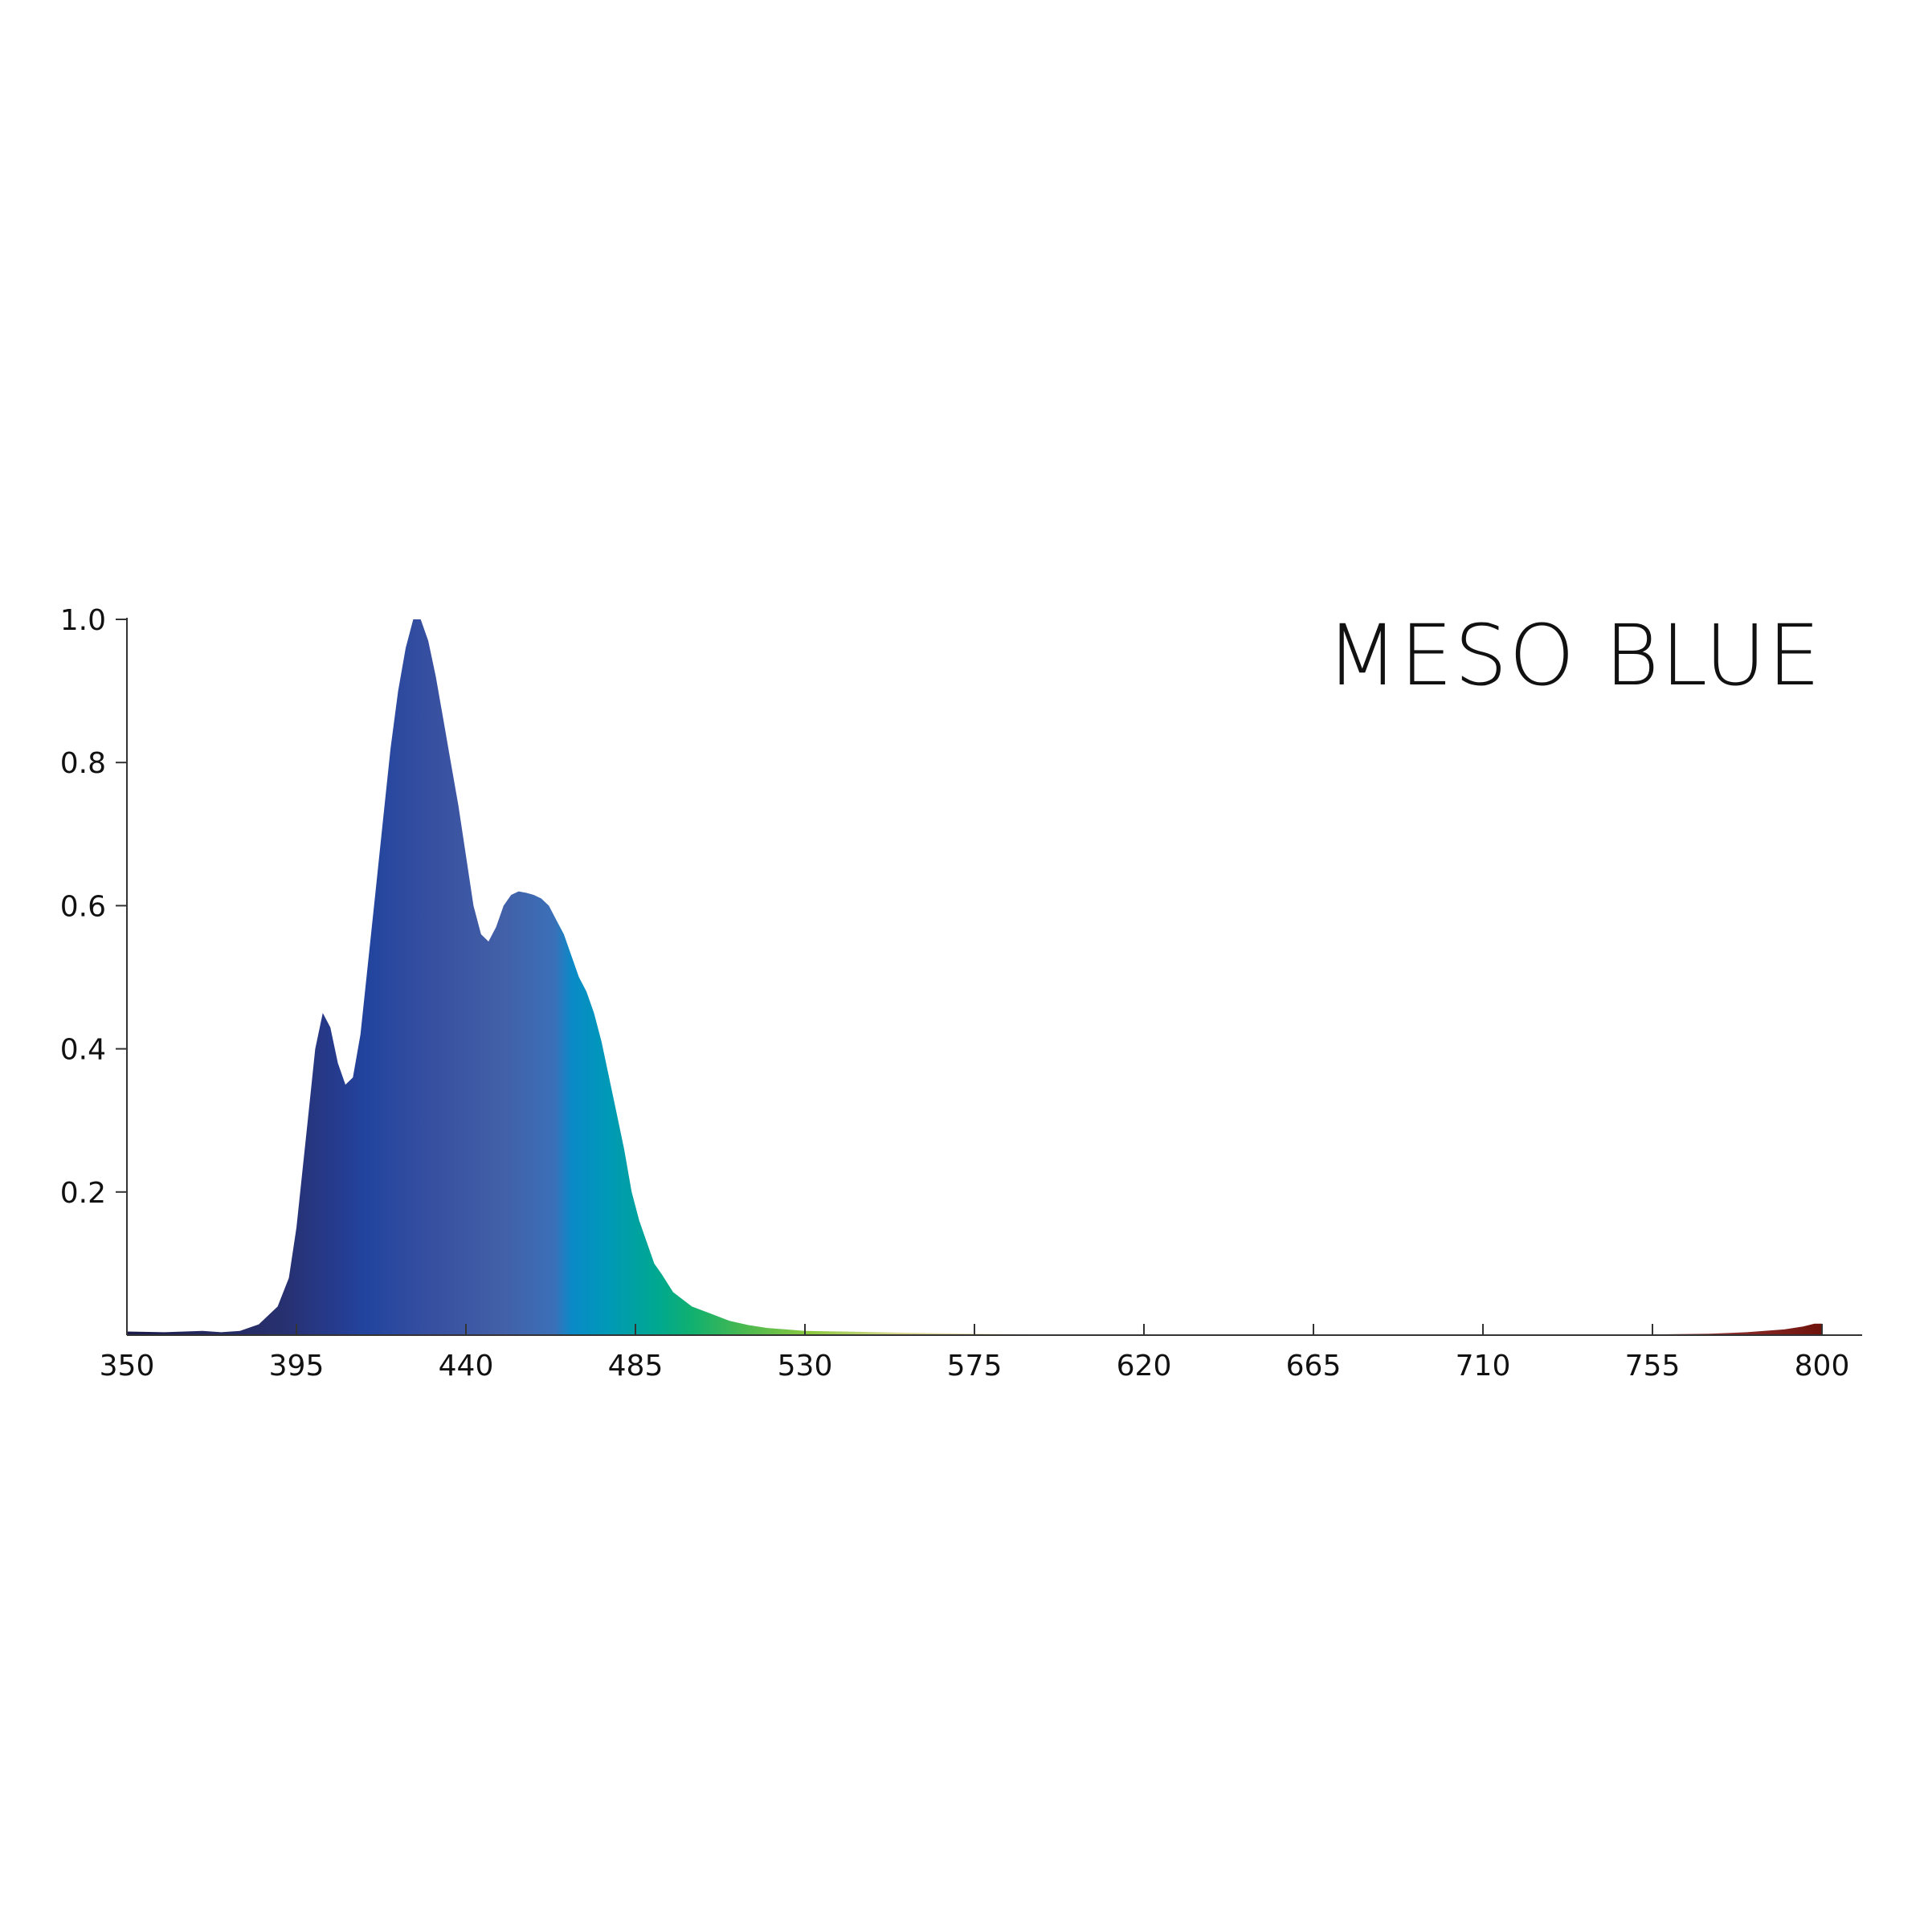  What do you see at coordinates (1314, 1367) in the screenshot?
I see `x-tick-label: 665` at bounding box center [1314, 1367].